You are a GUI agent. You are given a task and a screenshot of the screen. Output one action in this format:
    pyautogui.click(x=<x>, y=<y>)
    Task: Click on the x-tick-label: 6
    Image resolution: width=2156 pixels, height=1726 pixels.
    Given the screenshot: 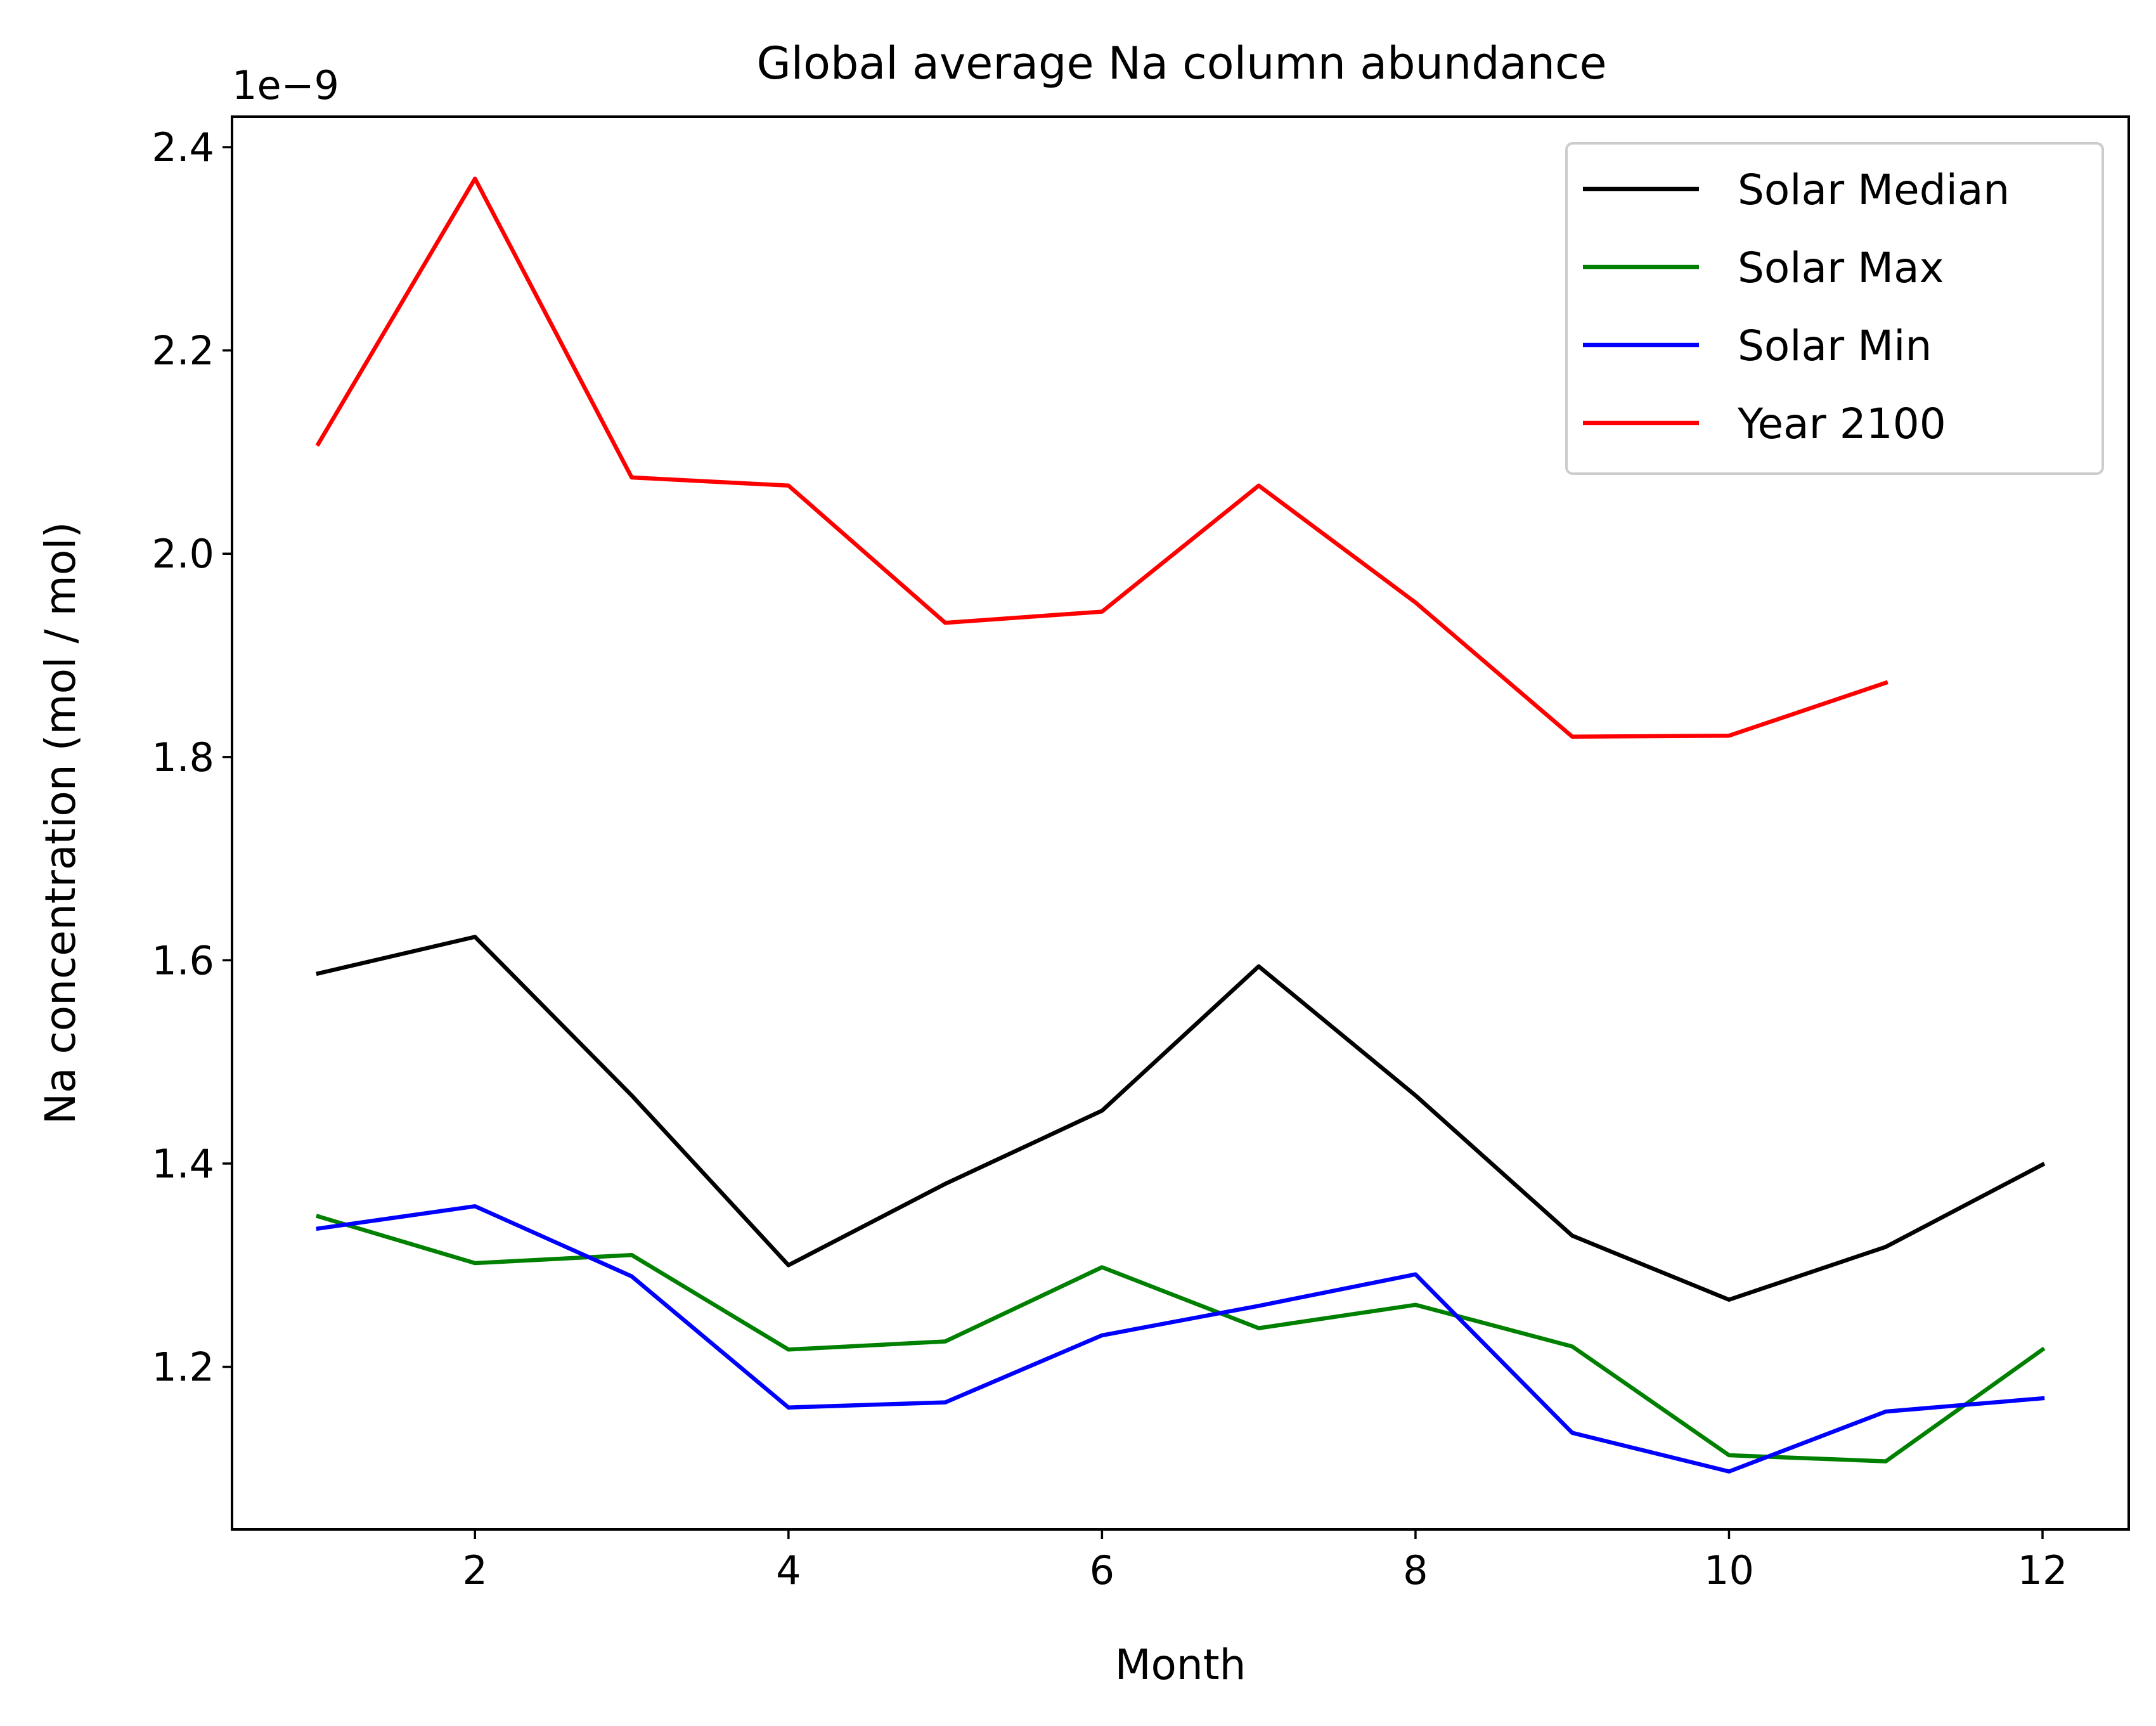 What is the action you would take?
    pyautogui.click(x=1102, y=1570)
    